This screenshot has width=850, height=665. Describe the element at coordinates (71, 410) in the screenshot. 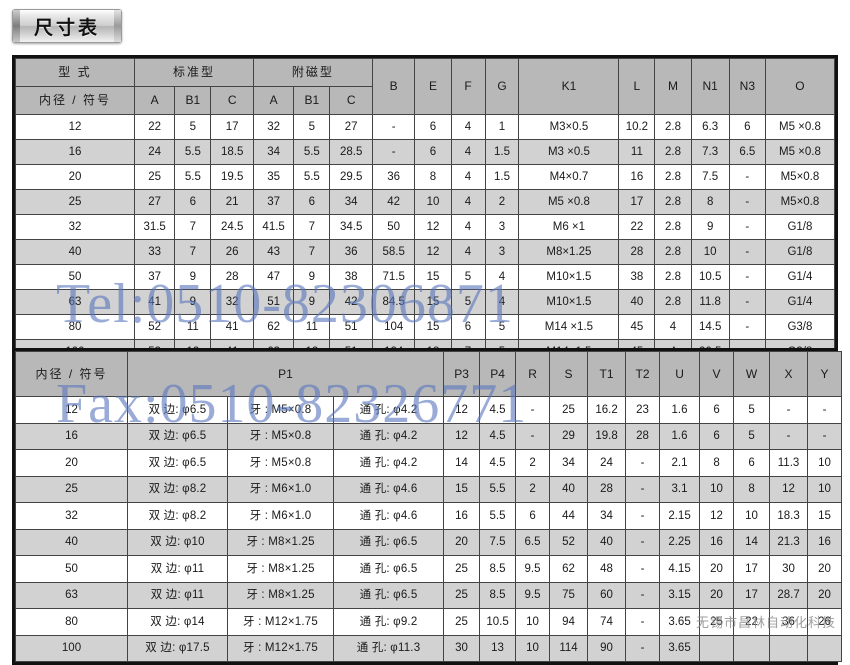

I see `cell-bore-size: 12` at that location.